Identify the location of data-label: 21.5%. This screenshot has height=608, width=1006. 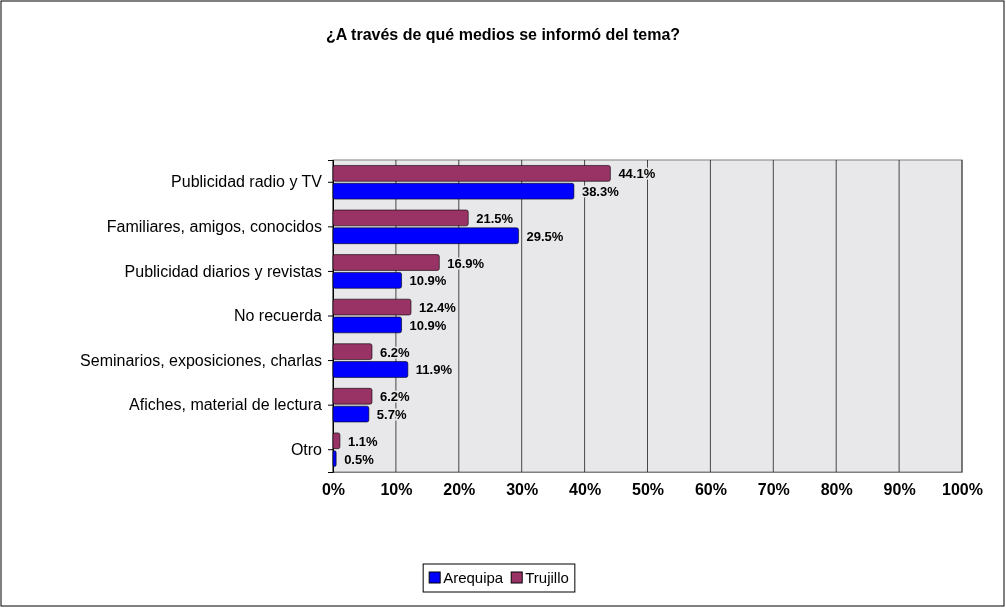
(495, 218).